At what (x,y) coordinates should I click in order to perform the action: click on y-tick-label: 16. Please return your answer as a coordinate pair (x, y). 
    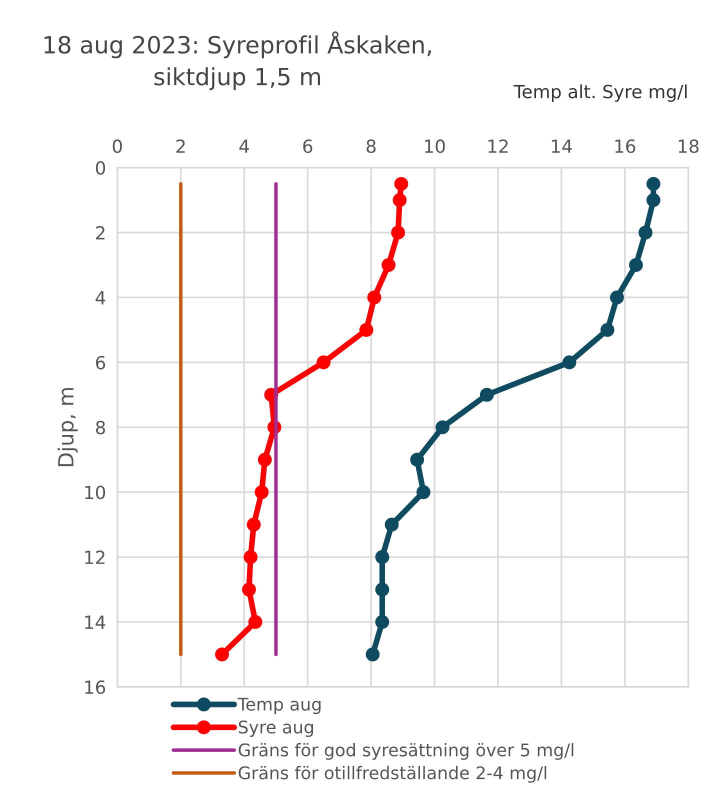
    Looking at the image, I should click on (95, 687).